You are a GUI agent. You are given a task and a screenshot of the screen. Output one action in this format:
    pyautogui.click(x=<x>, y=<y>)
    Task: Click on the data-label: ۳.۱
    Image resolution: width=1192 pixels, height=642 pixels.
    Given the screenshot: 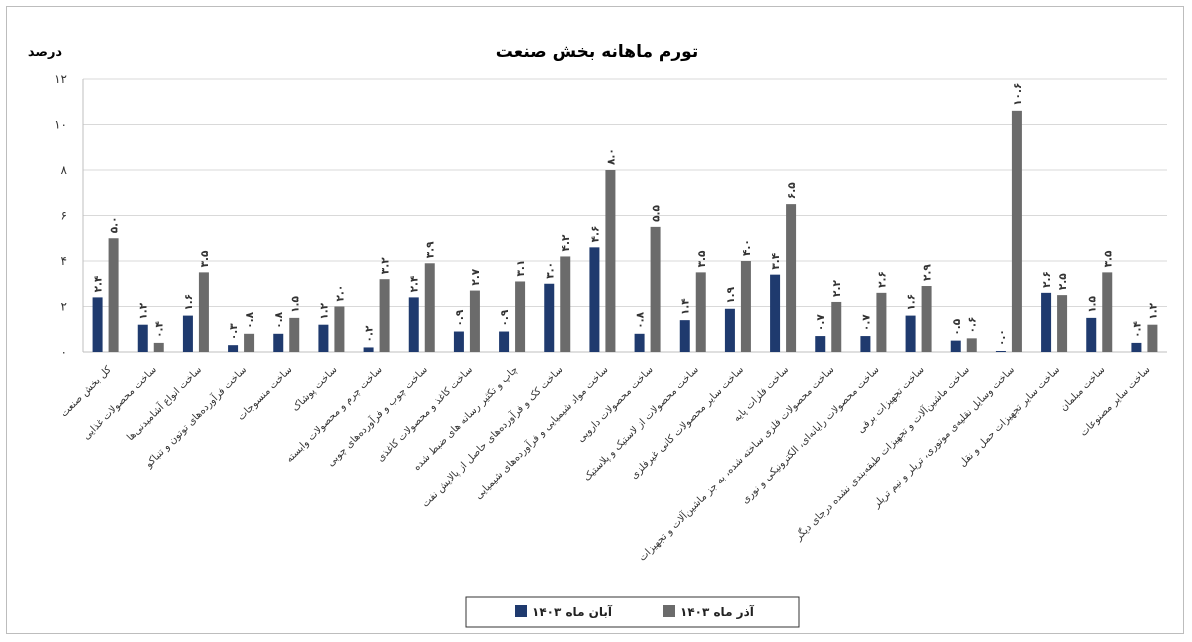 What is the action you would take?
    pyautogui.click(x=521, y=268)
    